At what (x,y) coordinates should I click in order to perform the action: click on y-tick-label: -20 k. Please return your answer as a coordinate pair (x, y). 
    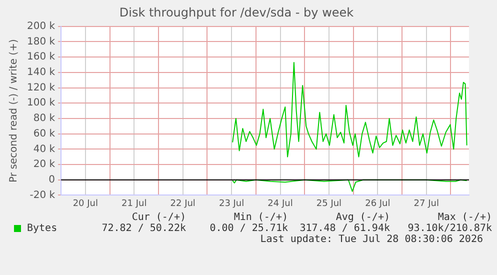
    Looking at the image, I should click on (43, 195).